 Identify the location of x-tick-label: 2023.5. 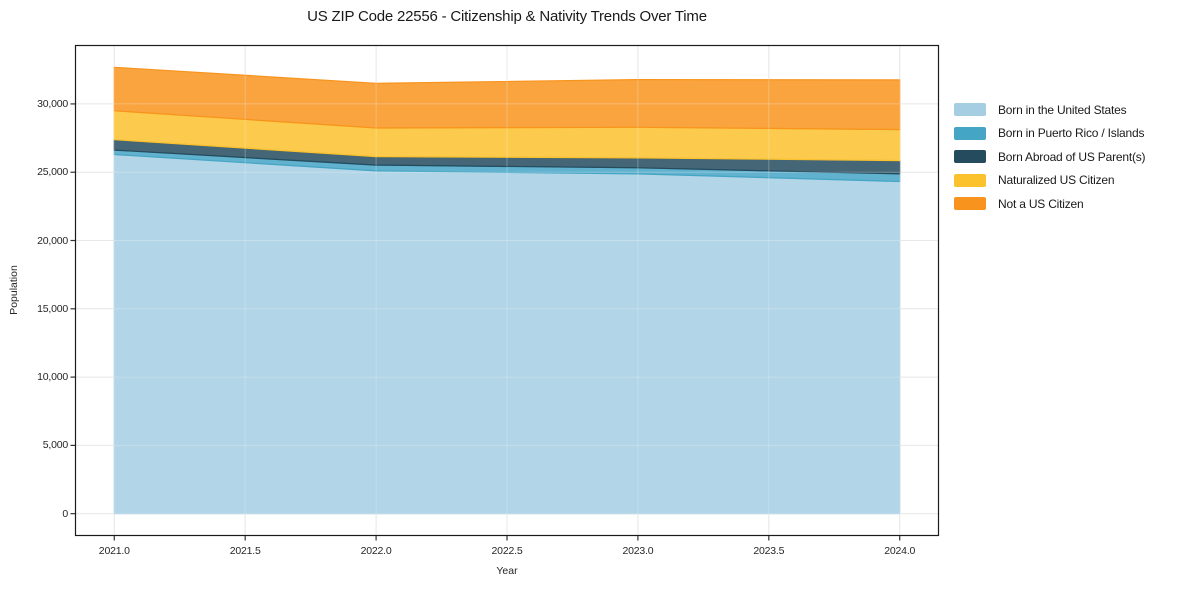
(769, 551).